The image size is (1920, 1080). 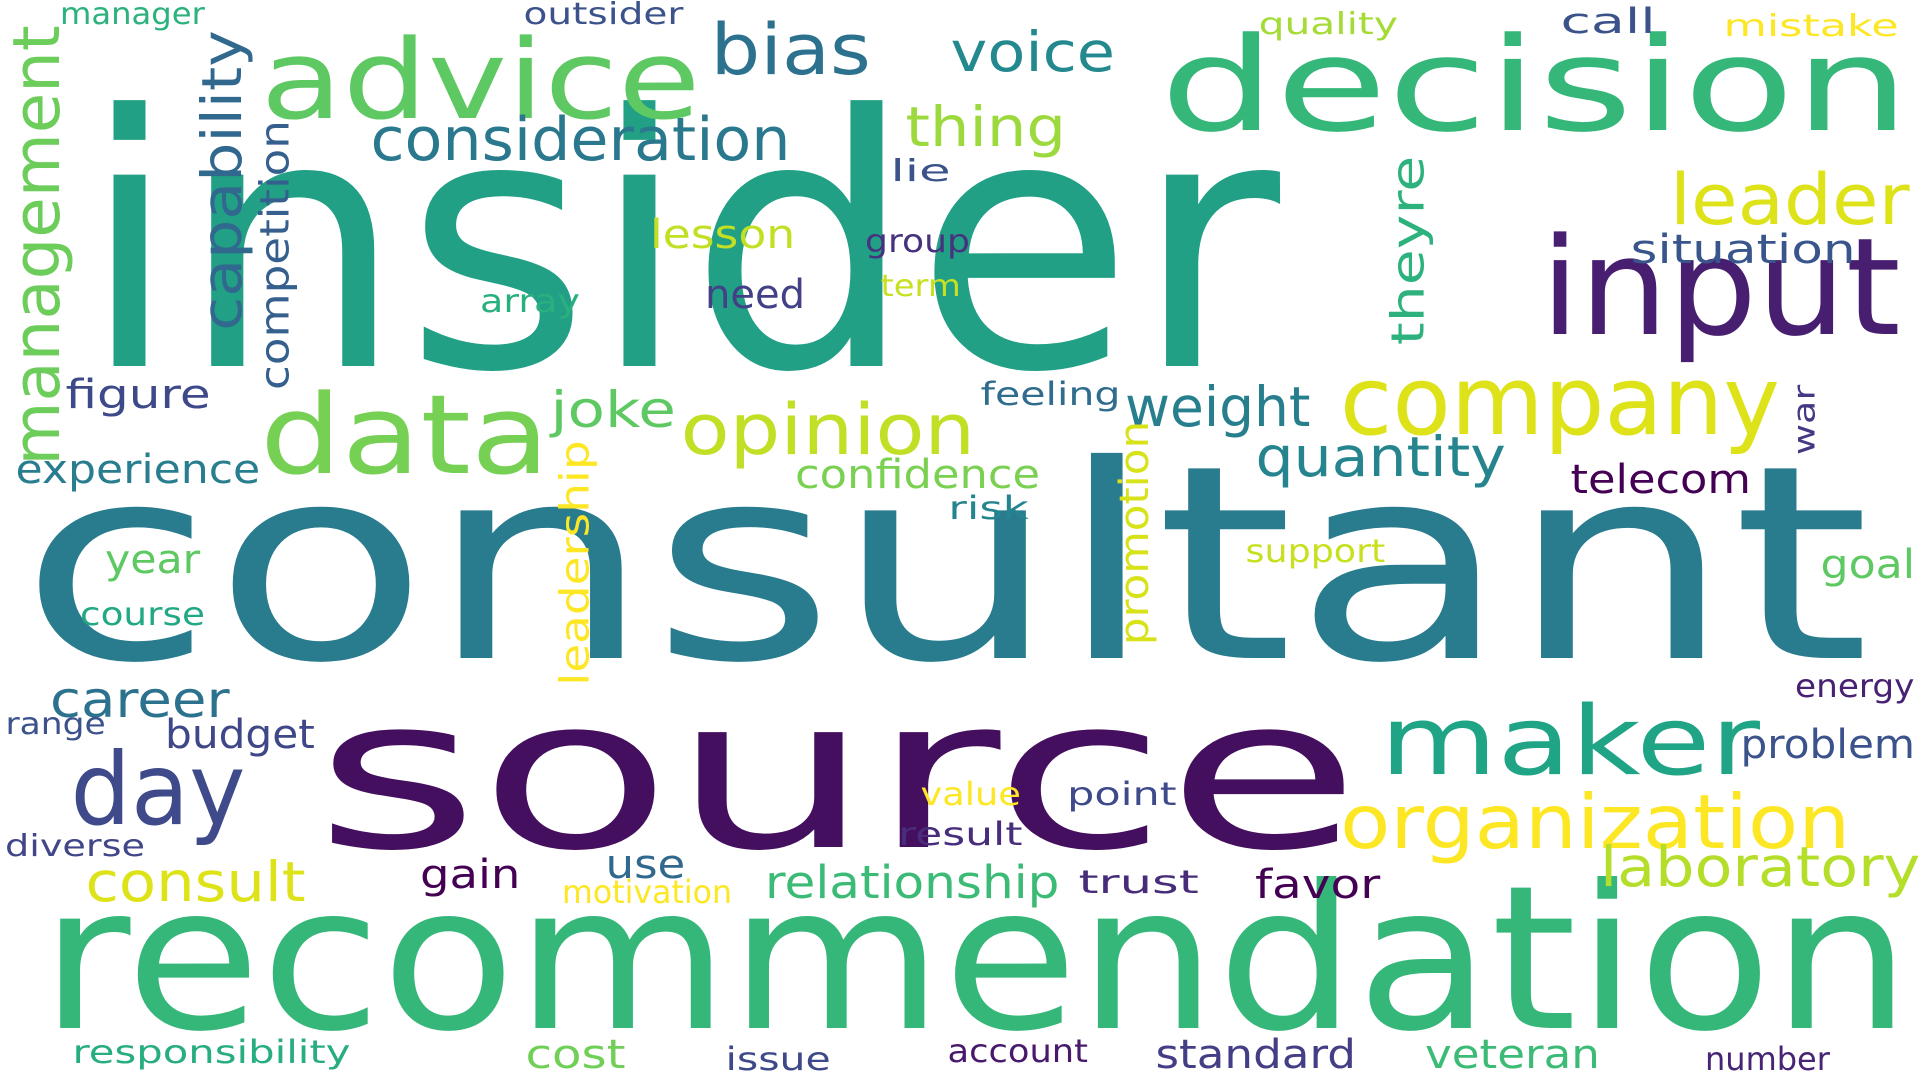 What do you see at coordinates (137, 470) in the screenshot?
I see `word: experience` at bounding box center [137, 470].